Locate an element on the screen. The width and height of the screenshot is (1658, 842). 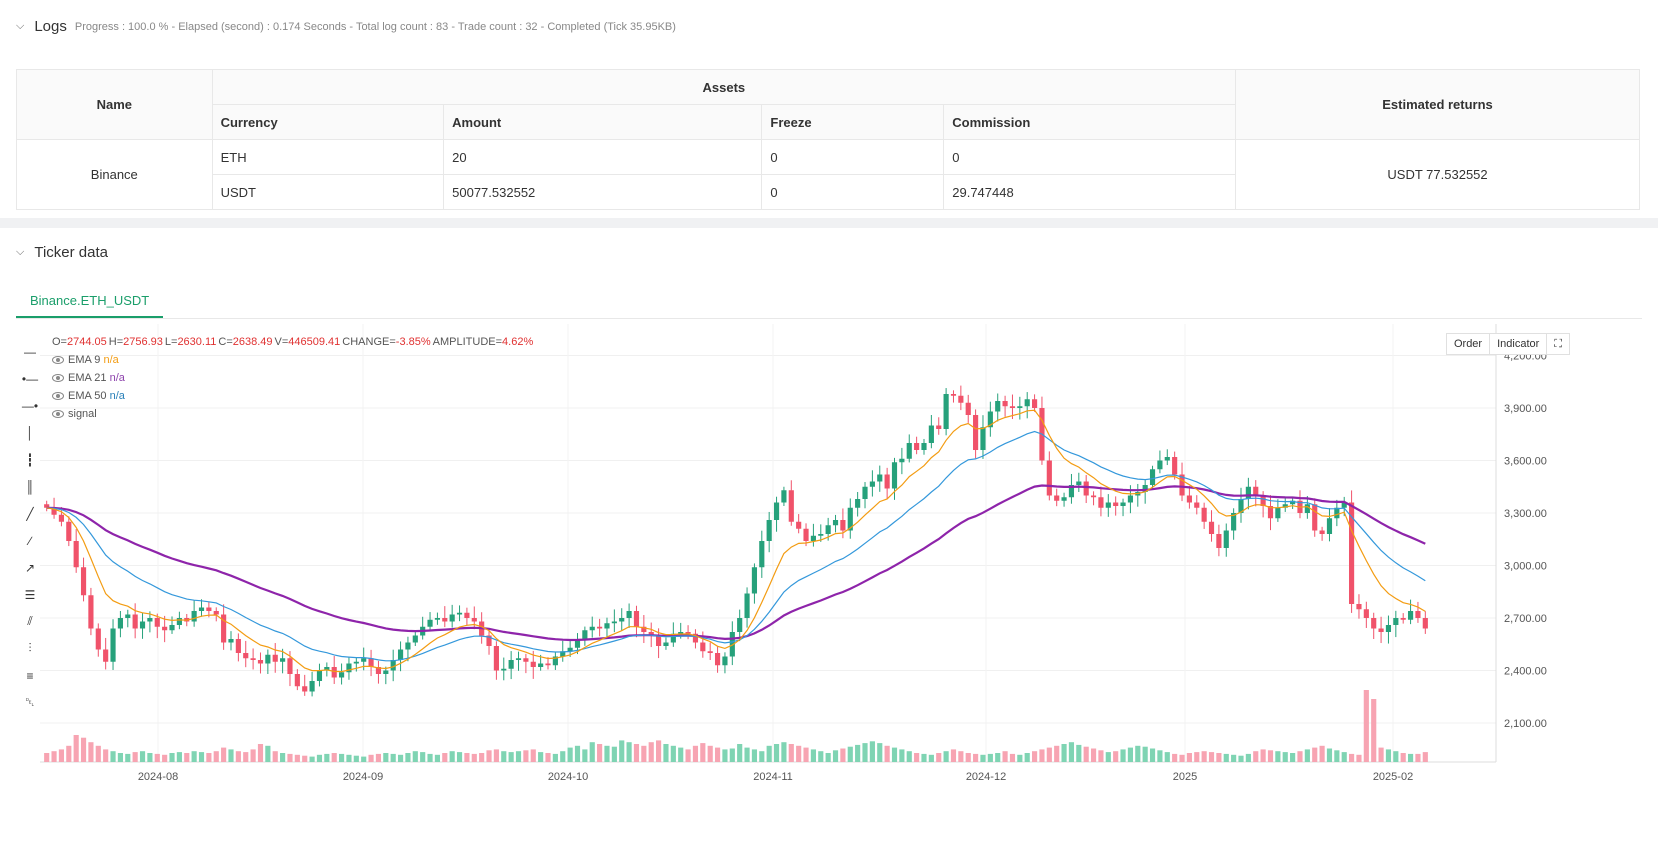
legend-signal: signal is located at coordinates (293, 414).